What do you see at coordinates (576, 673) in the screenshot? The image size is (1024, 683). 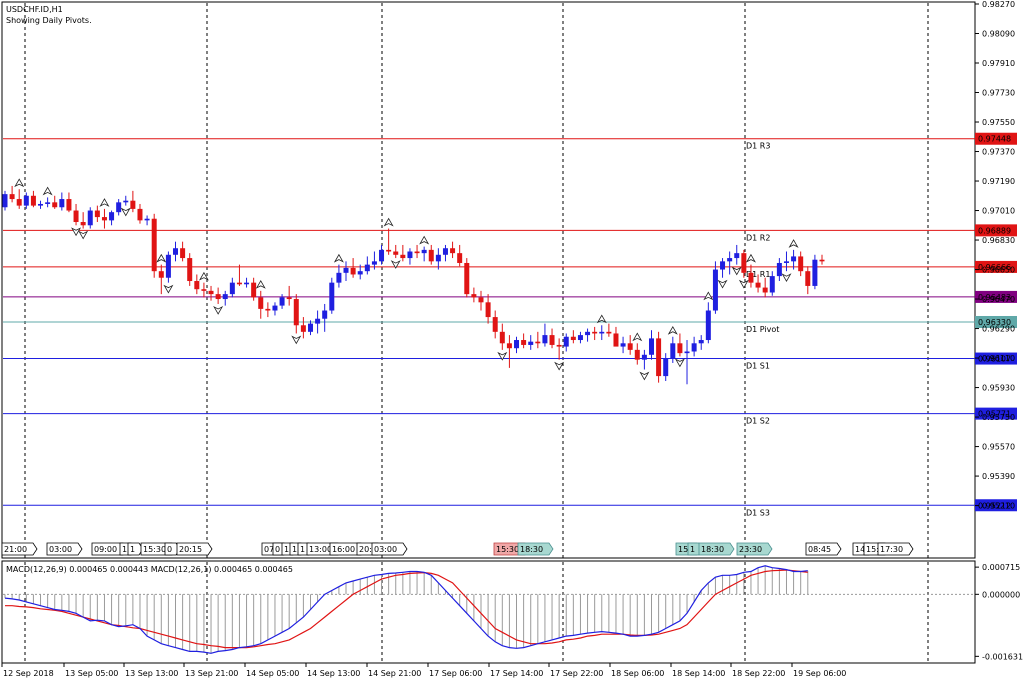 I see `time-tick-label: 17 Sep 22:00` at bounding box center [576, 673].